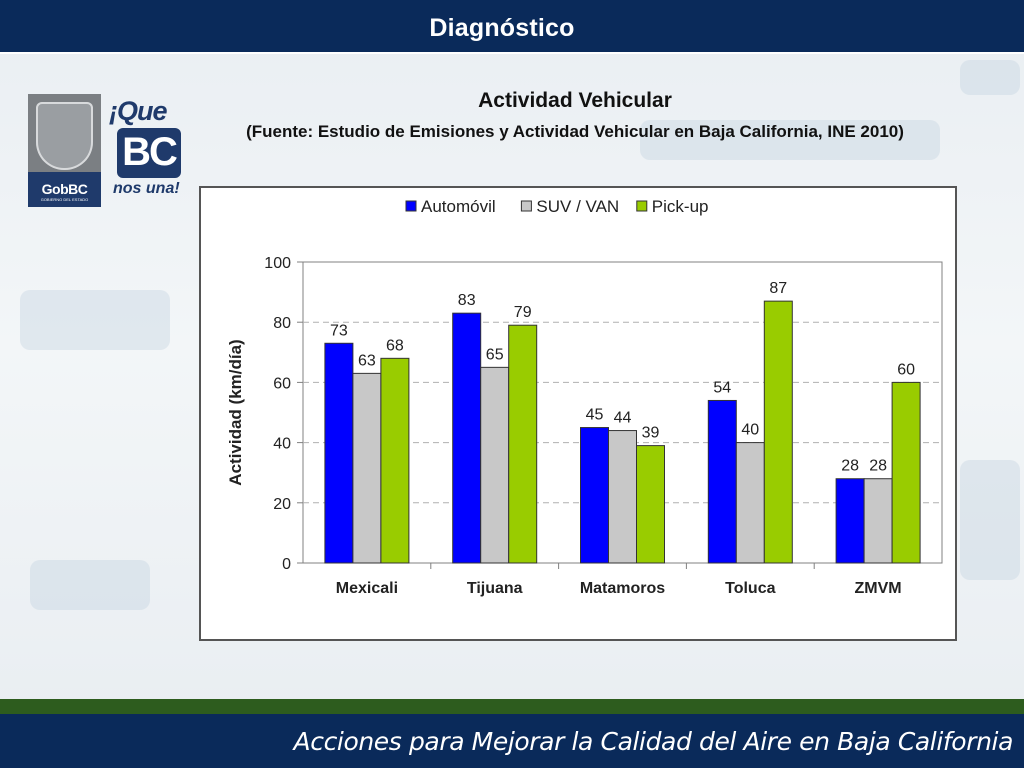  I want to click on y-tick-label: 0, so click(286, 564).